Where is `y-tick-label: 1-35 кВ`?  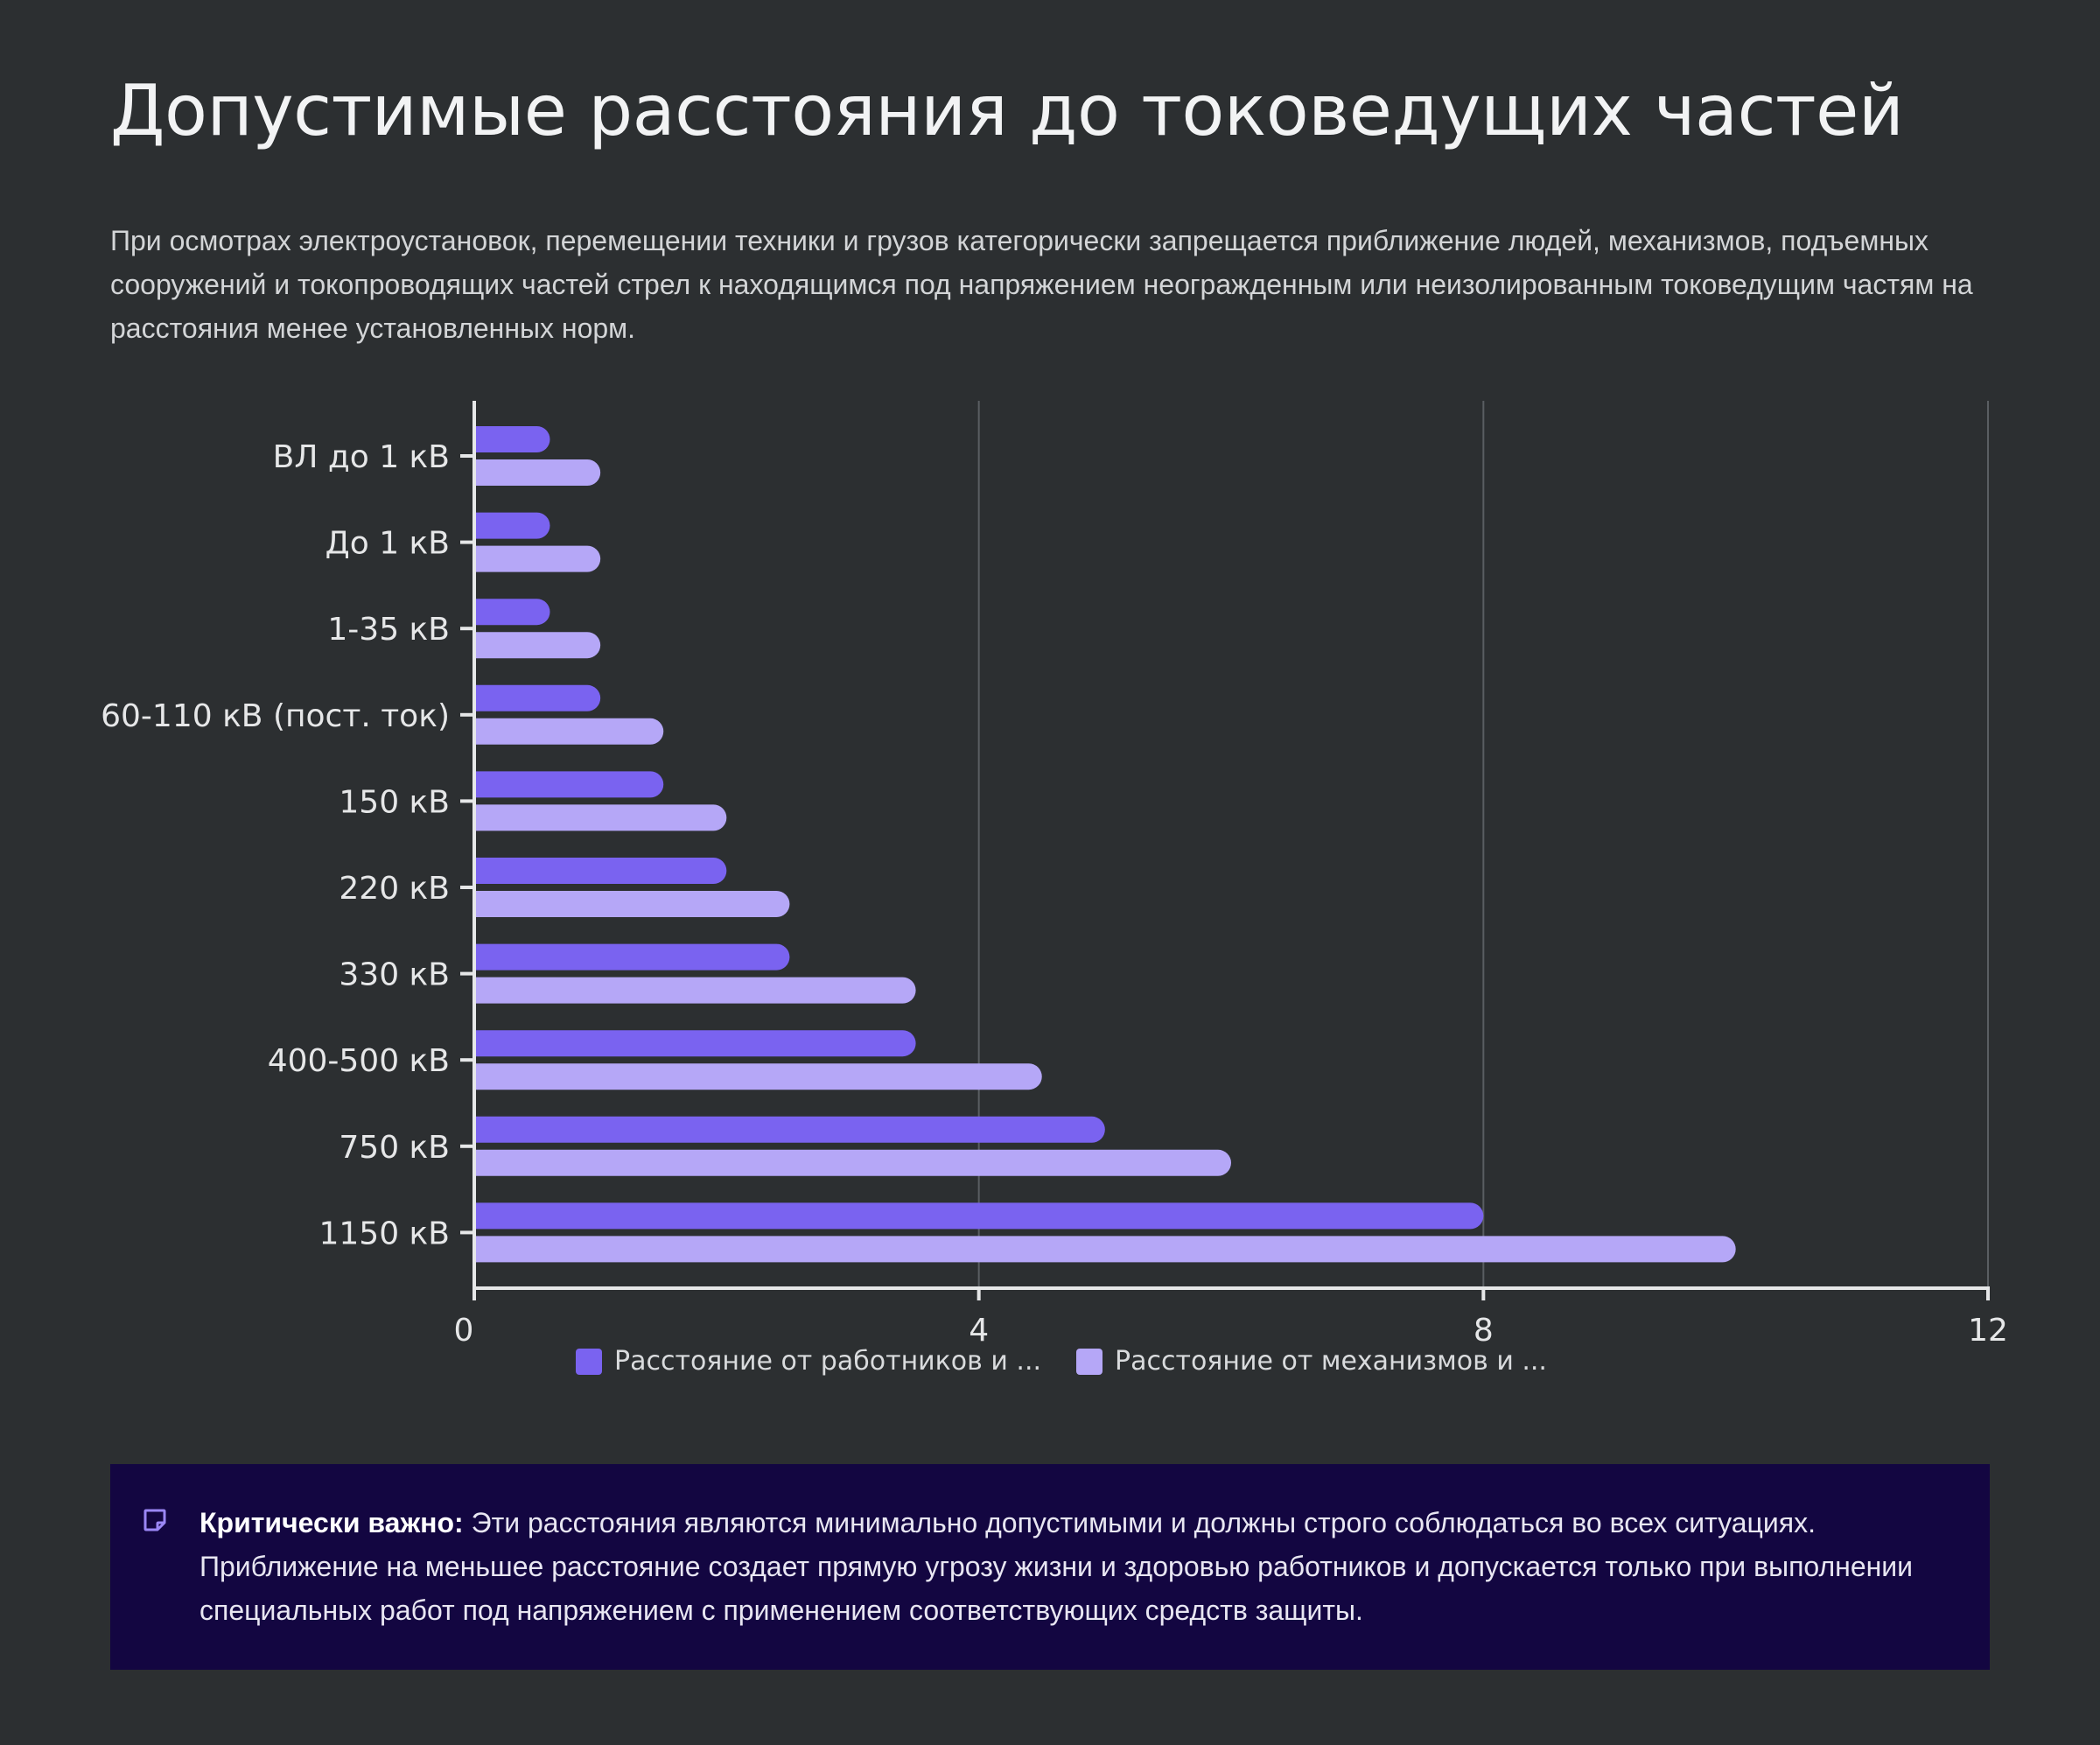
y-tick-label: 1-35 кВ is located at coordinates (388, 630).